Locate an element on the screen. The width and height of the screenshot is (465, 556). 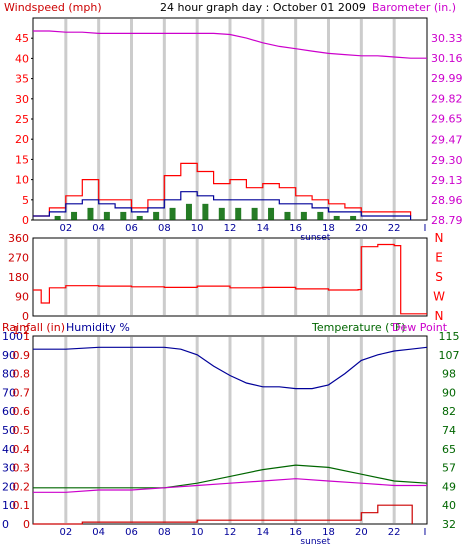
humidity-tick-label: 80 is located at coordinates (9, 374).